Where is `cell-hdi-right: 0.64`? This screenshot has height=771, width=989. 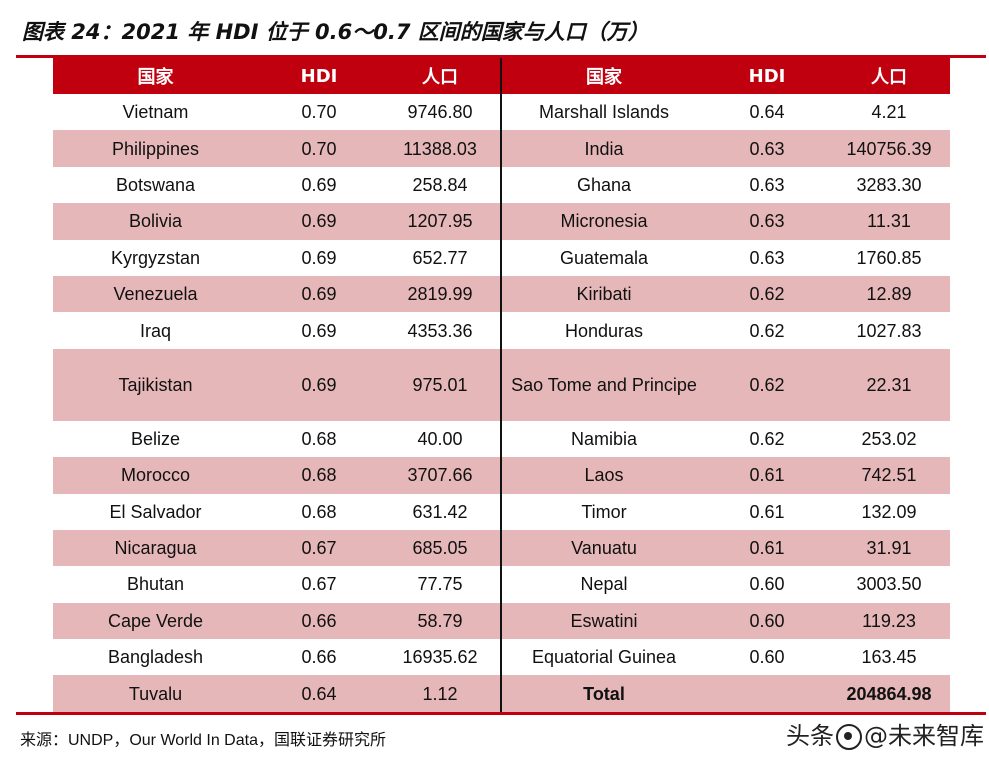
cell-hdi-right: 0.64 is located at coordinates (767, 112).